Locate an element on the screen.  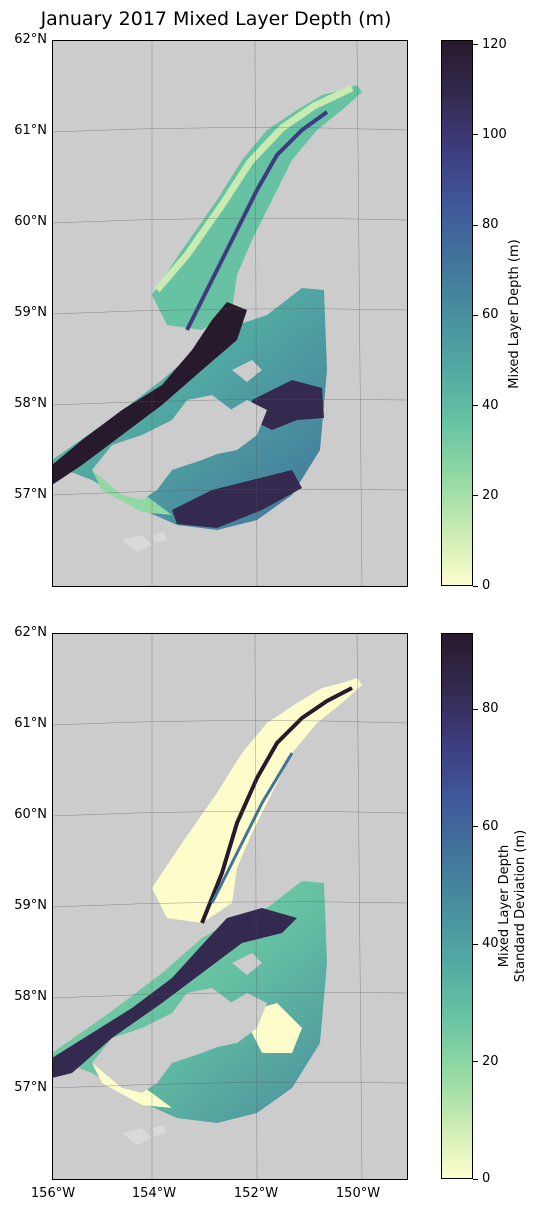
colorbar-tick-label: 120 is located at coordinates (494, 44).